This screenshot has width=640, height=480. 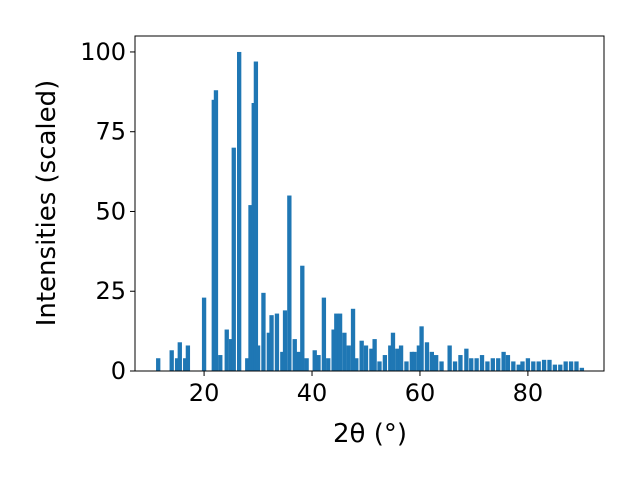 What do you see at coordinates (420, 393) in the screenshot?
I see `x-tick-label: 60` at bounding box center [420, 393].